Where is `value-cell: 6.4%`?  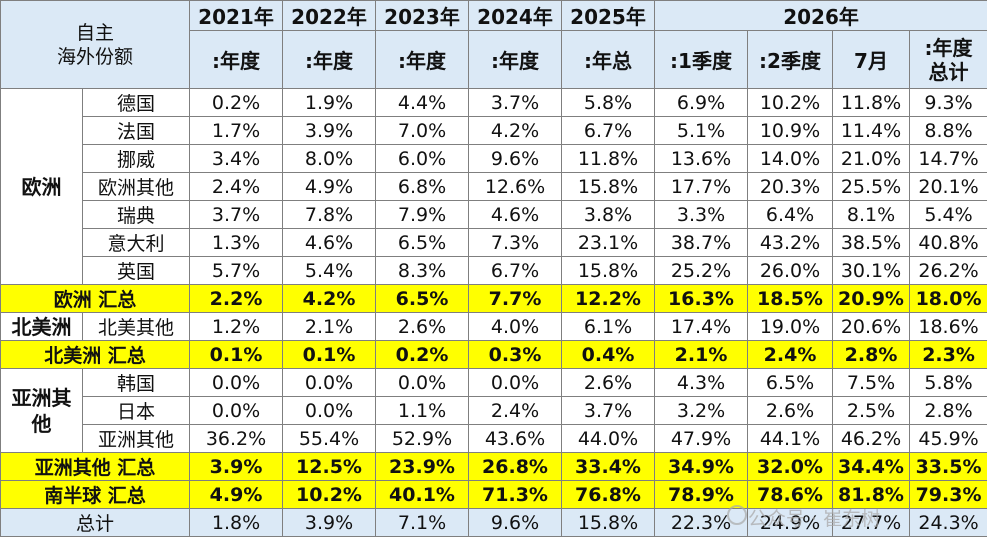 value-cell: 6.4% is located at coordinates (790, 214).